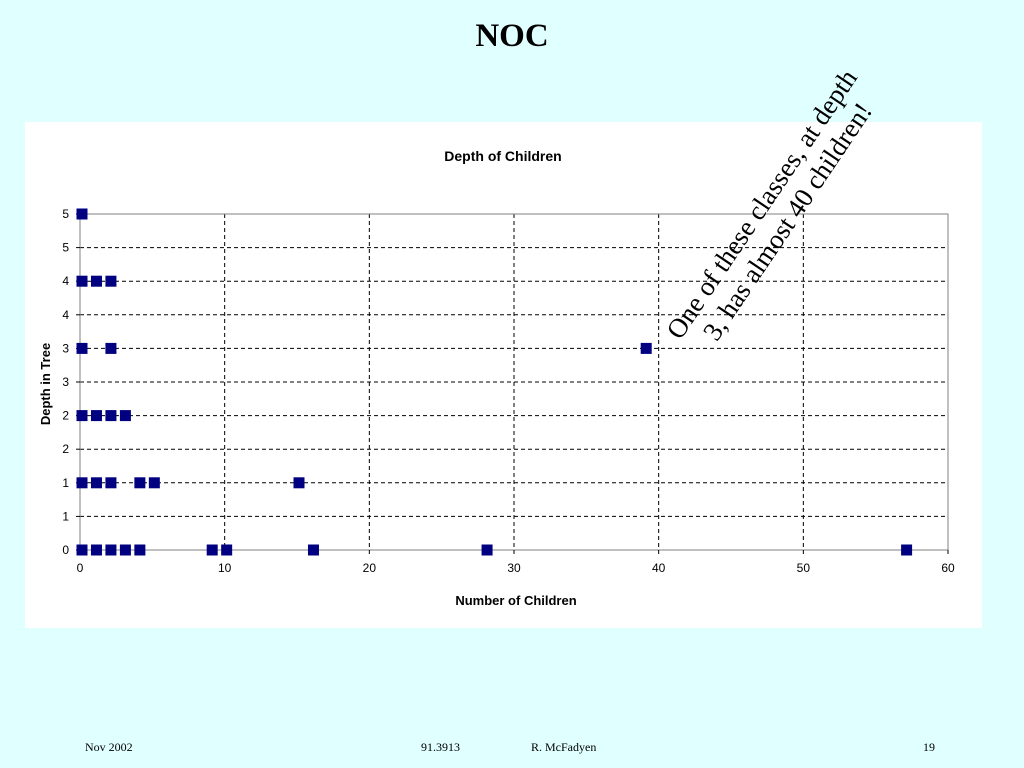  What do you see at coordinates (370, 568) in the screenshot?
I see `x-tick-label: 20` at bounding box center [370, 568].